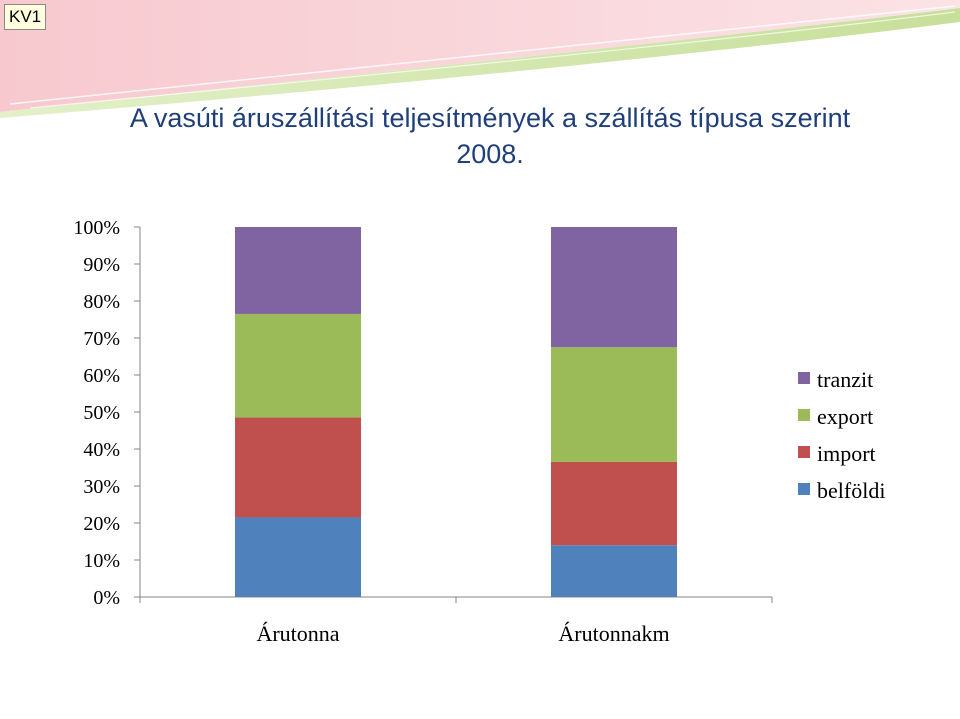 Image resolution: width=960 pixels, height=719 pixels. What do you see at coordinates (490, 154) in the screenshot?
I see `chart-title-line-2: 2008.` at bounding box center [490, 154].